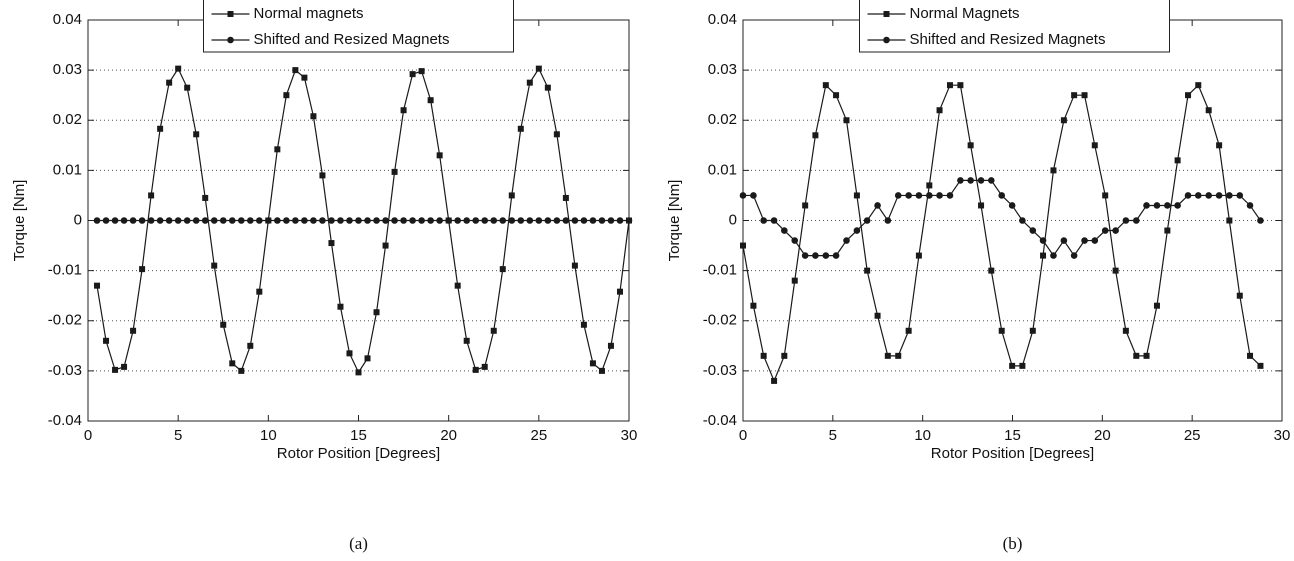 This screenshot has height=561, width=1294. What do you see at coordinates (65, 370) in the screenshot?
I see `y-tick-label: -0.03` at bounding box center [65, 370].